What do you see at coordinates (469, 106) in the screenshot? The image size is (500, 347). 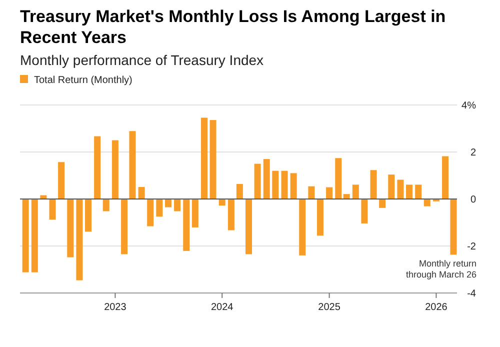 I see `y-tick-label: 4%` at bounding box center [469, 106].